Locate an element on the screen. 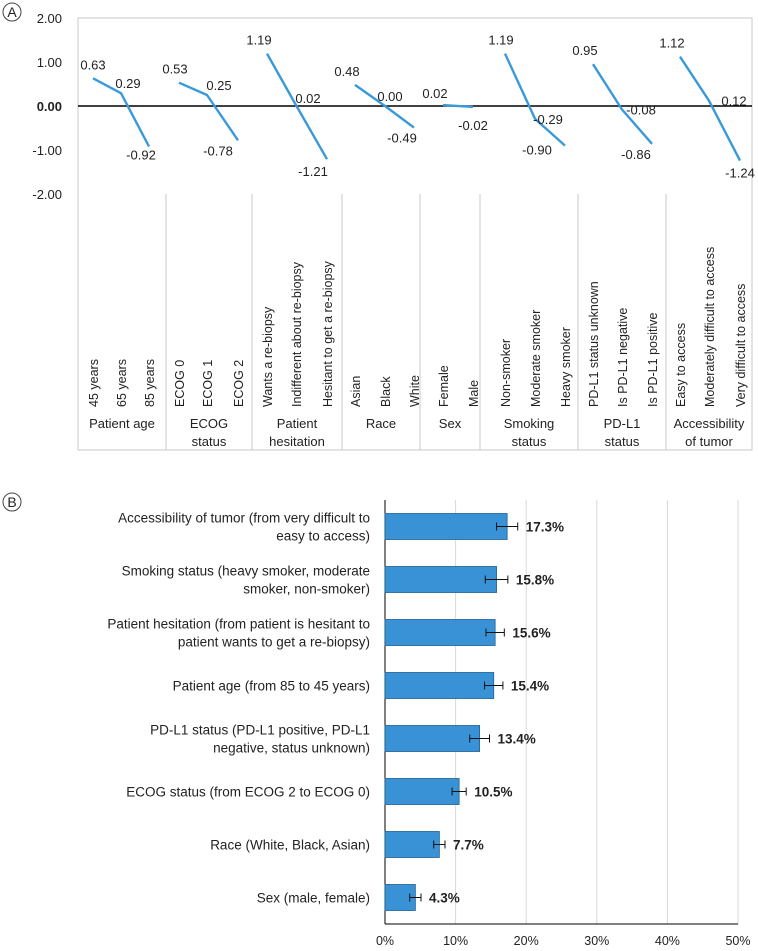  level-label: Indifferent about re-biopsy is located at coordinates (297, 334).